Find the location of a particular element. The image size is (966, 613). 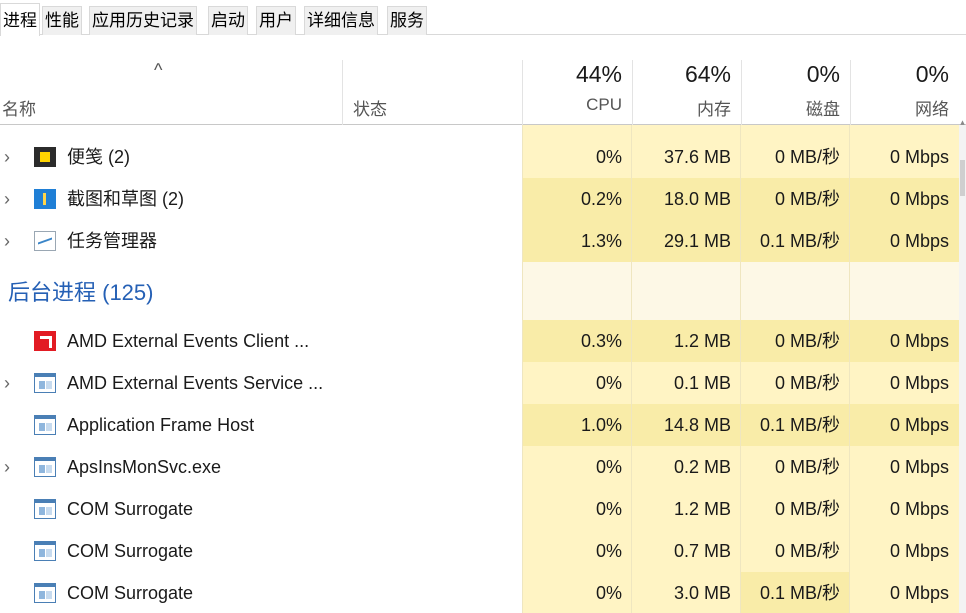

cpu-column-label: CPU is located at coordinates (604, 104).